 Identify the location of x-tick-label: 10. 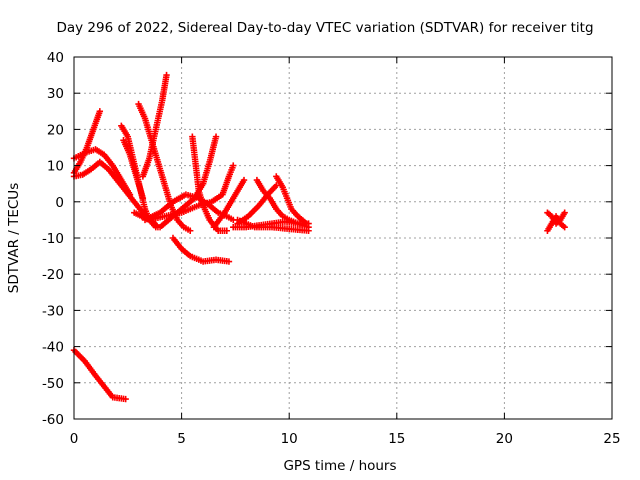
(289, 439).